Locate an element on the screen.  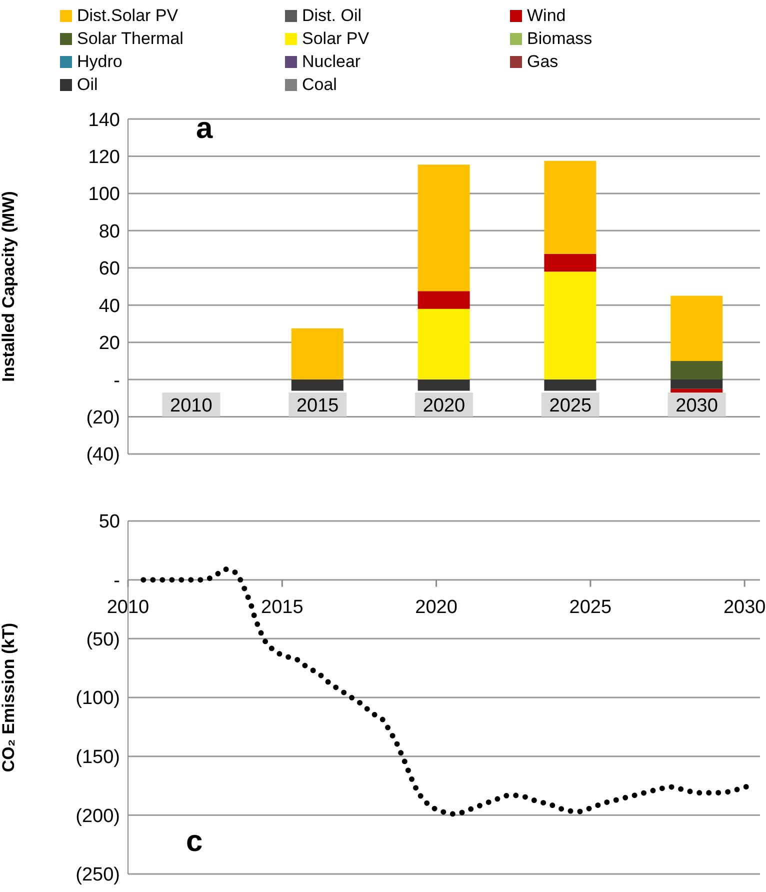
y-tick-label: 140 is located at coordinates (104, 120).